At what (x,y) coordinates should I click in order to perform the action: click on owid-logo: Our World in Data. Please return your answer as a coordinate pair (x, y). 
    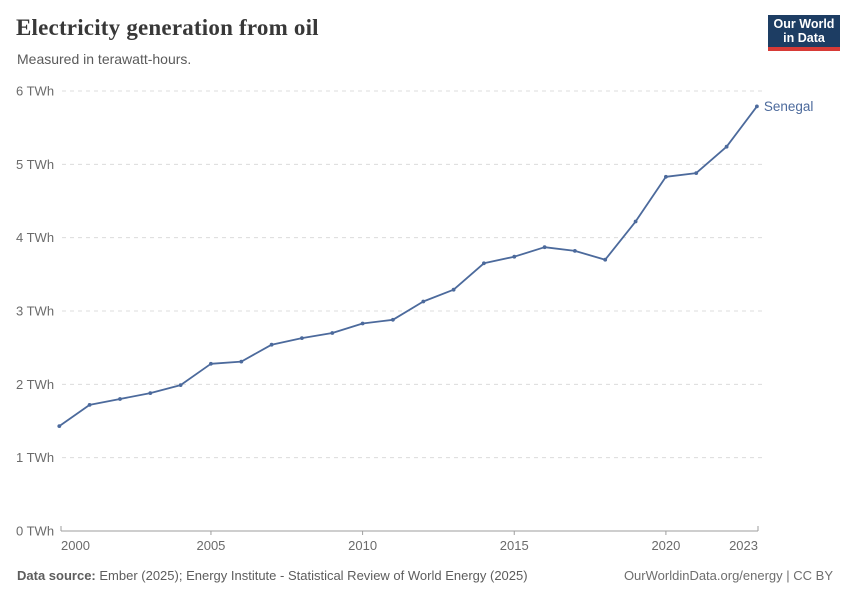
    Looking at the image, I should click on (804, 33).